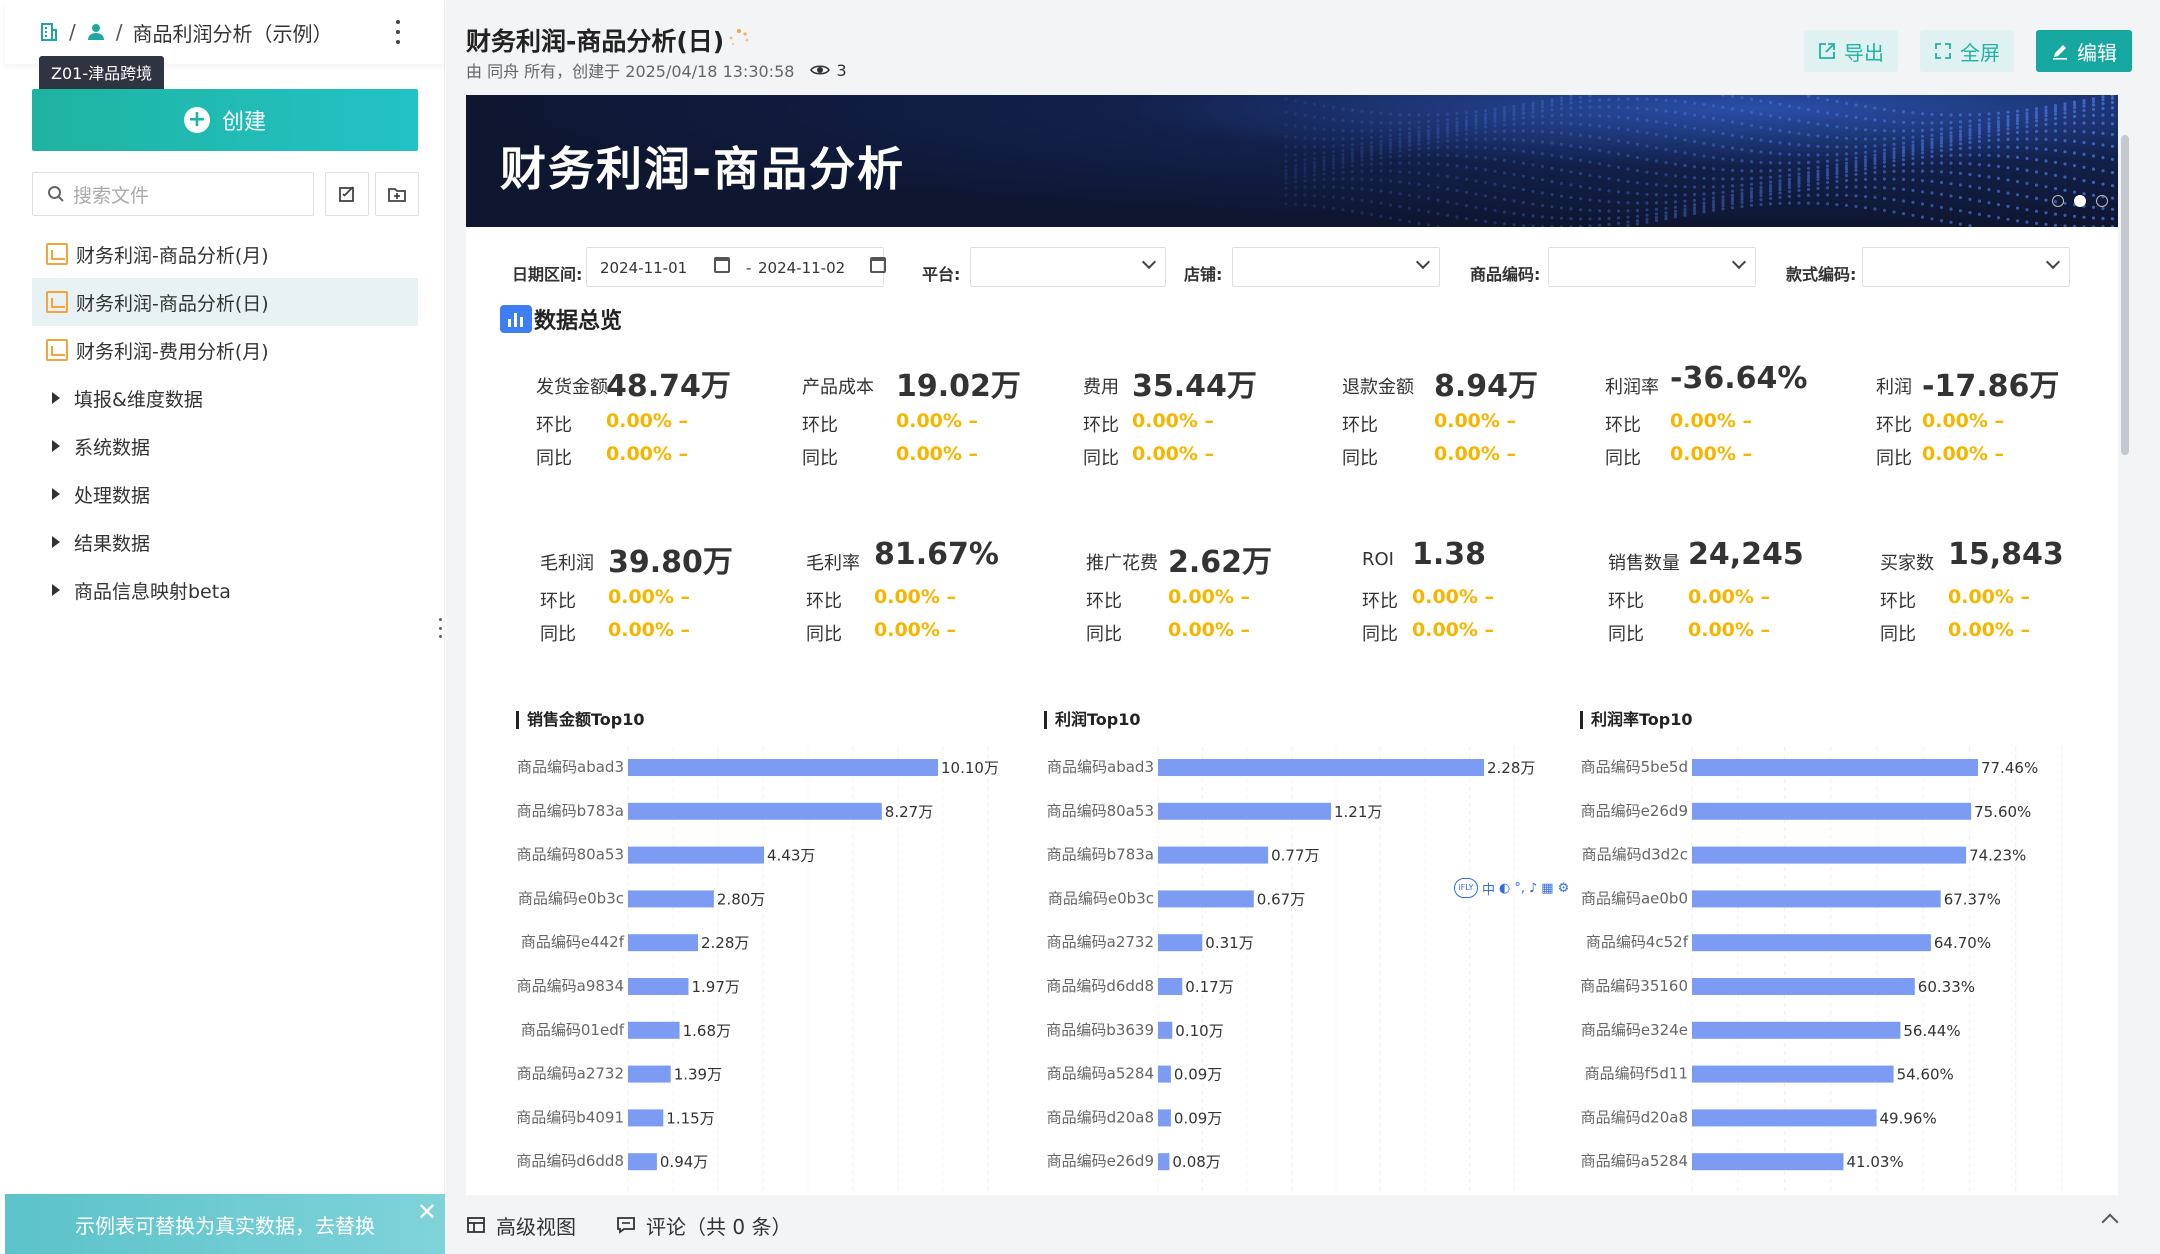 This screenshot has height=1254, width=2160. I want to click on fullscreen-button: 全屏, so click(1967, 51).